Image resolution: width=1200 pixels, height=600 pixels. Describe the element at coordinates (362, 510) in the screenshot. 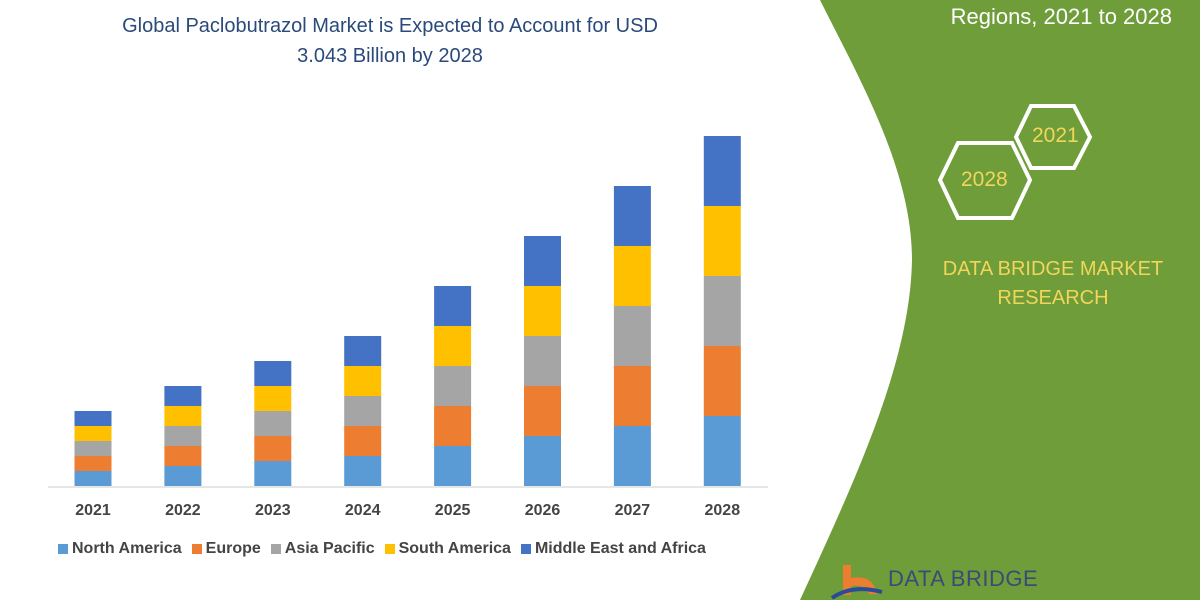

I see `x-tick-label: 2024` at that location.